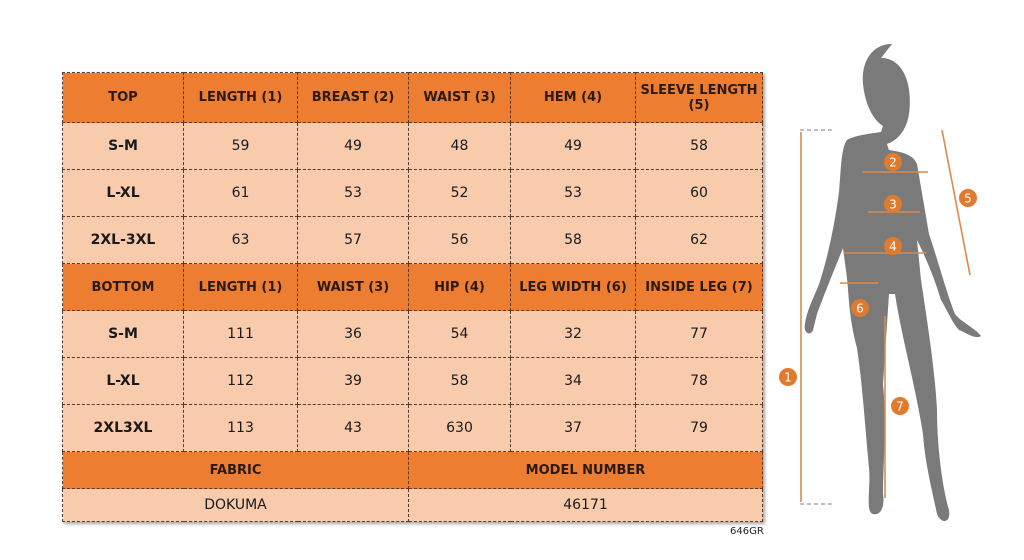 This screenshot has height=560, width=1024. I want to click on size-cell: 2XL3XL, so click(123, 428).